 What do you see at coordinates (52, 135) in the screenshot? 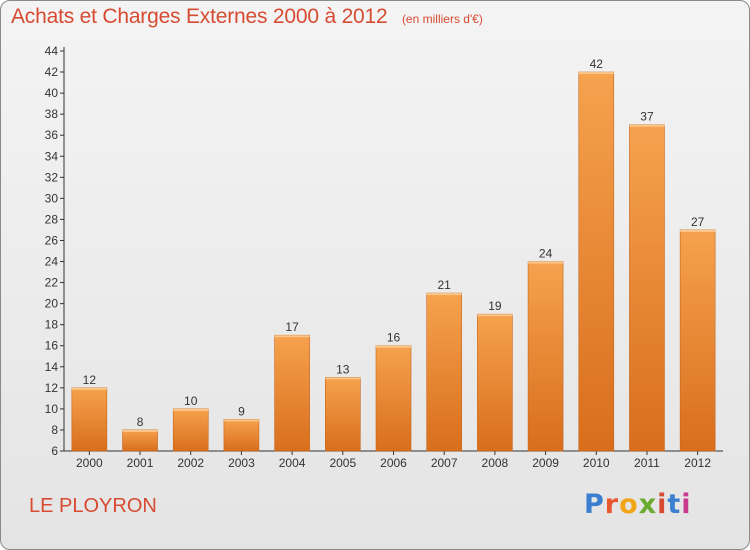
I see `y-tick-label: 36` at bounding box center [52, 135].